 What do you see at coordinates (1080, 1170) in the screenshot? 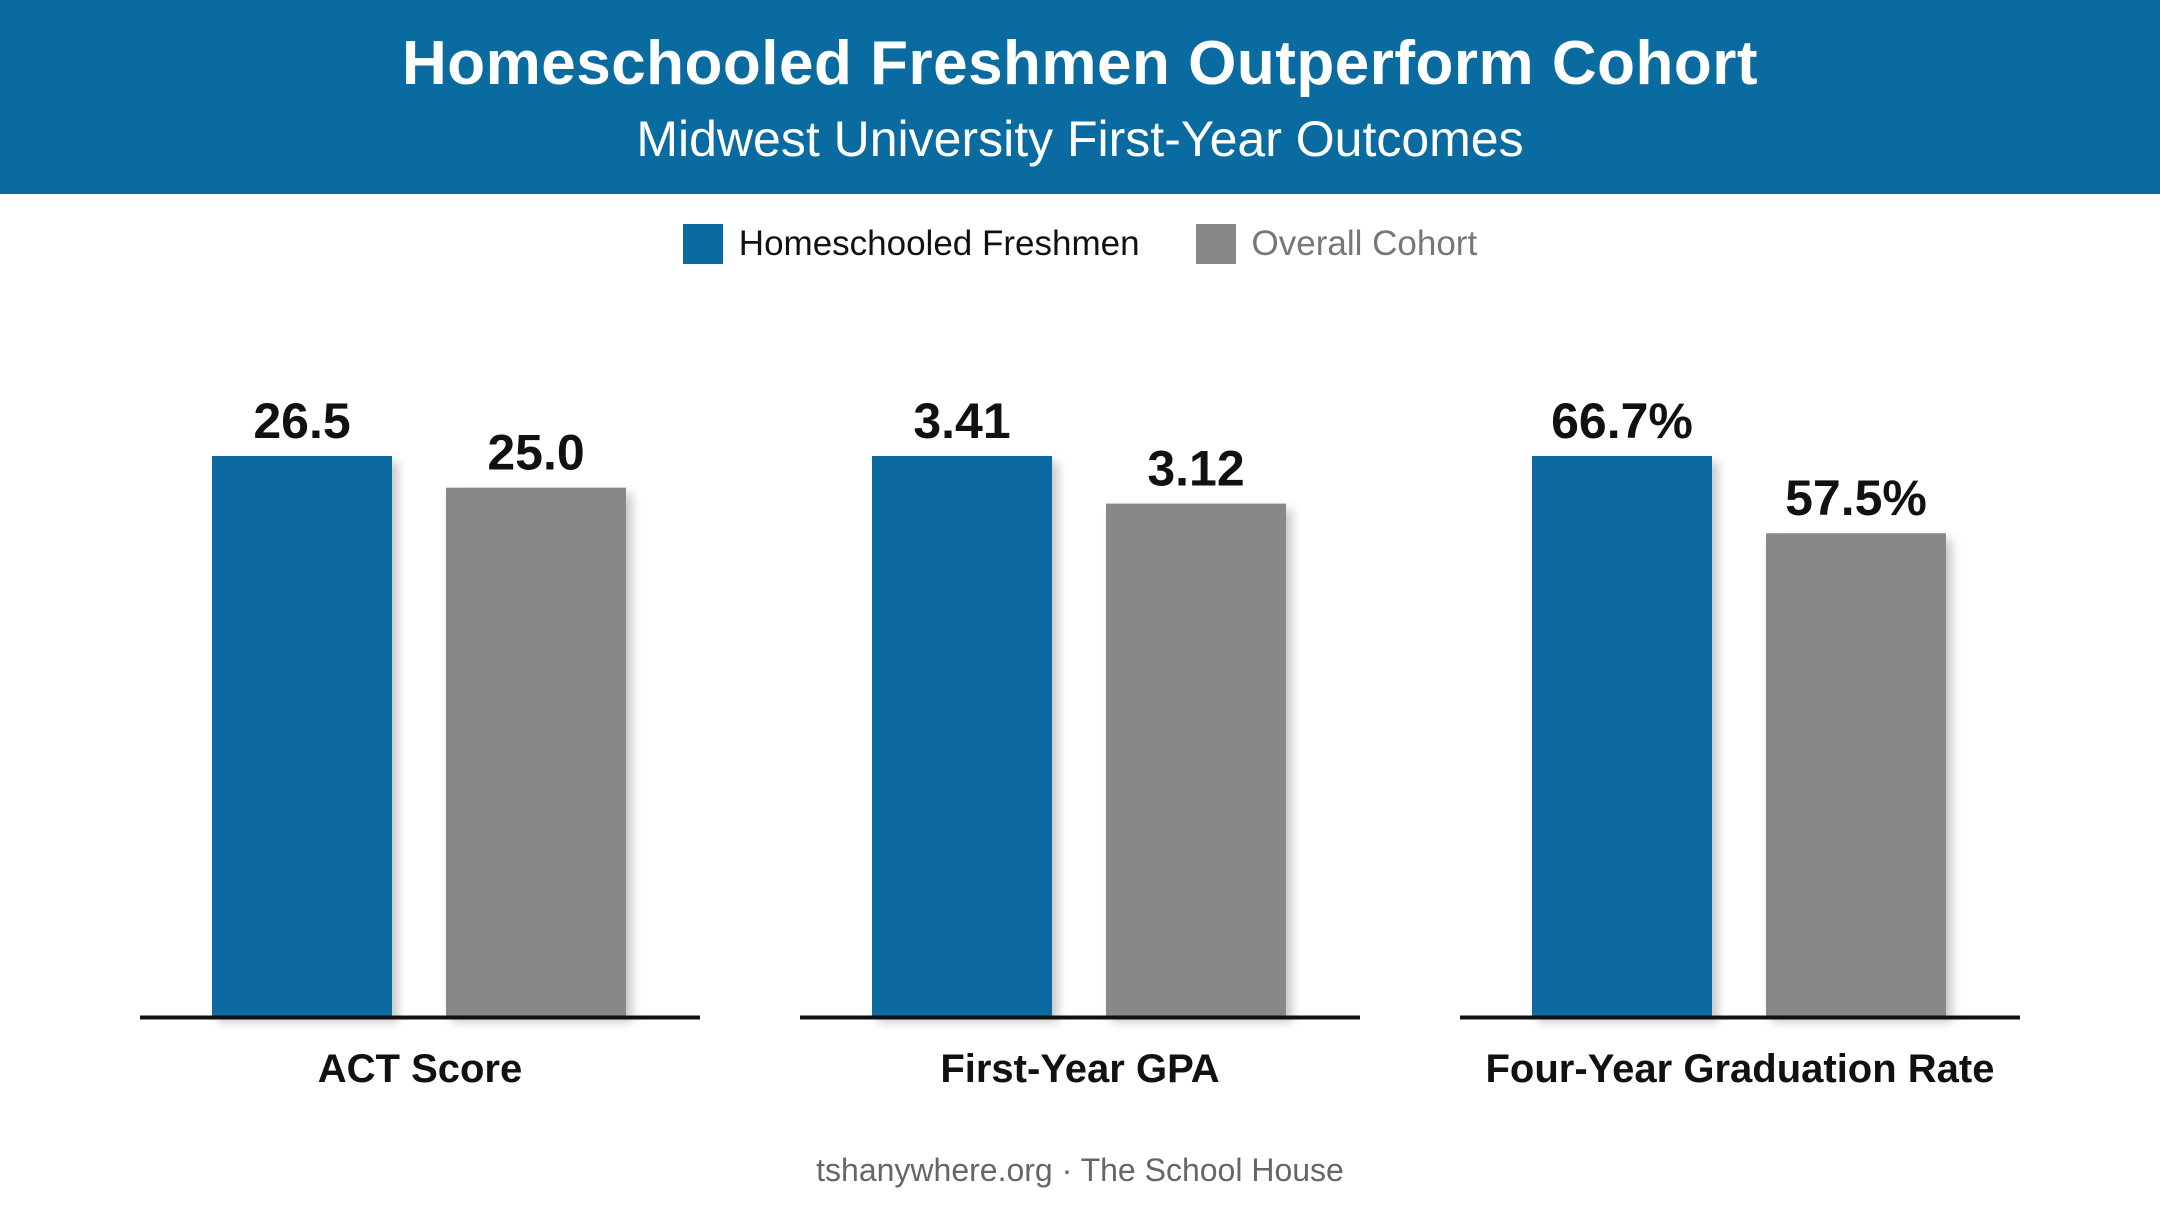
I see `source-credit: tshanywhere.org · The School House` at bounding box center [1080, 1170].